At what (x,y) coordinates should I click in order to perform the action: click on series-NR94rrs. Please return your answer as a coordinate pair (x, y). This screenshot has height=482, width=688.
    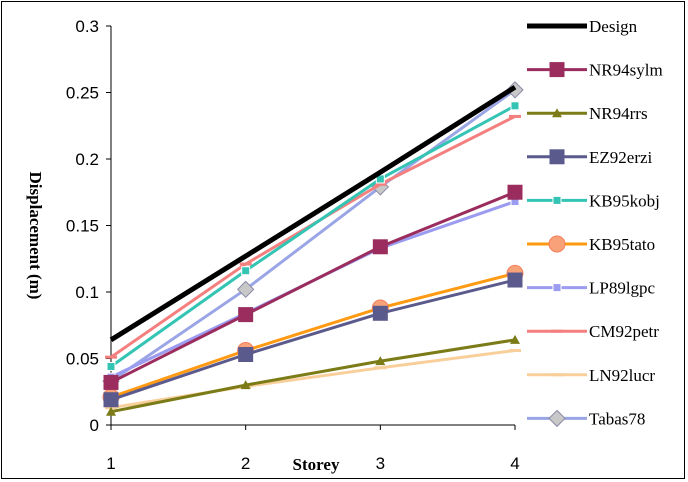
    Looking at the image, I should click on (313, 375).